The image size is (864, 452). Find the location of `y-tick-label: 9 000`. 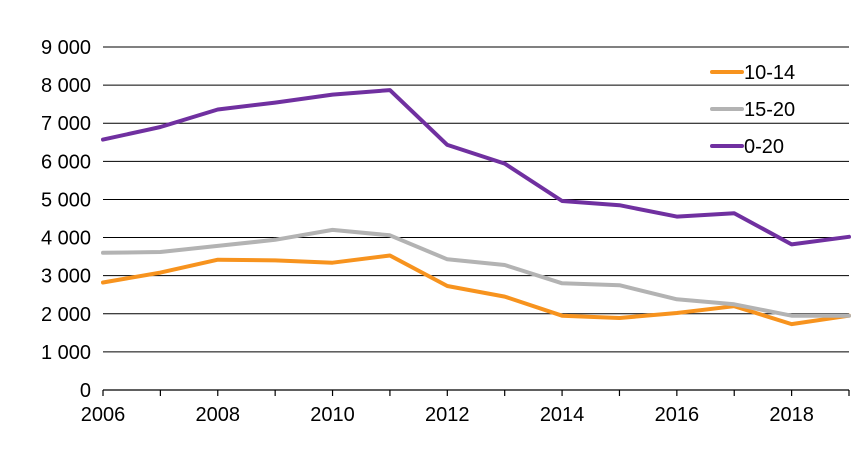

y-tick-label: 9 000 is located at coordinates (66, 48).